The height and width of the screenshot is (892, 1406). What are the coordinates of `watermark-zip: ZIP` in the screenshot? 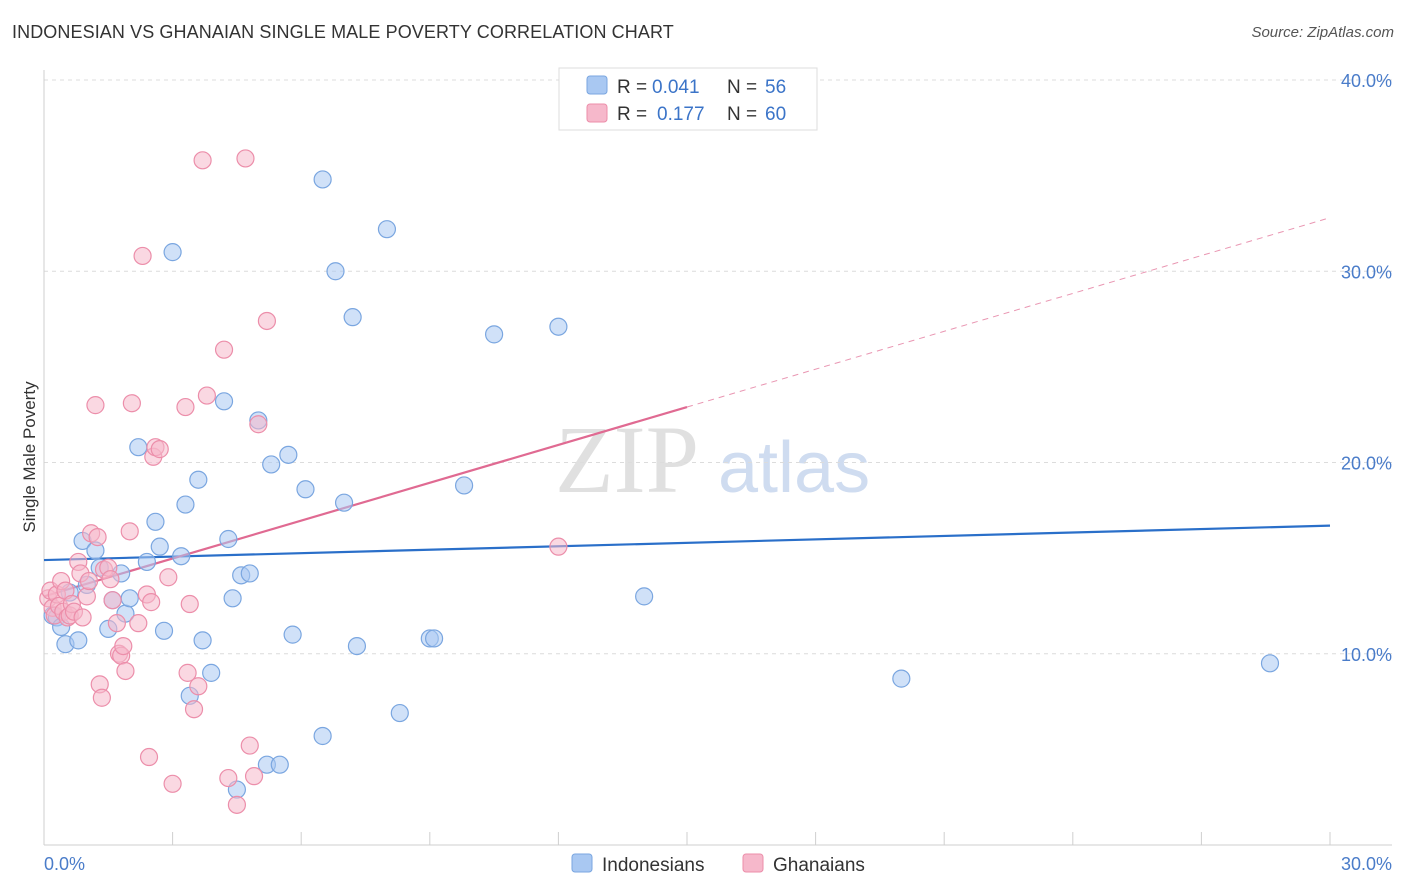 It's located at (627, 459).